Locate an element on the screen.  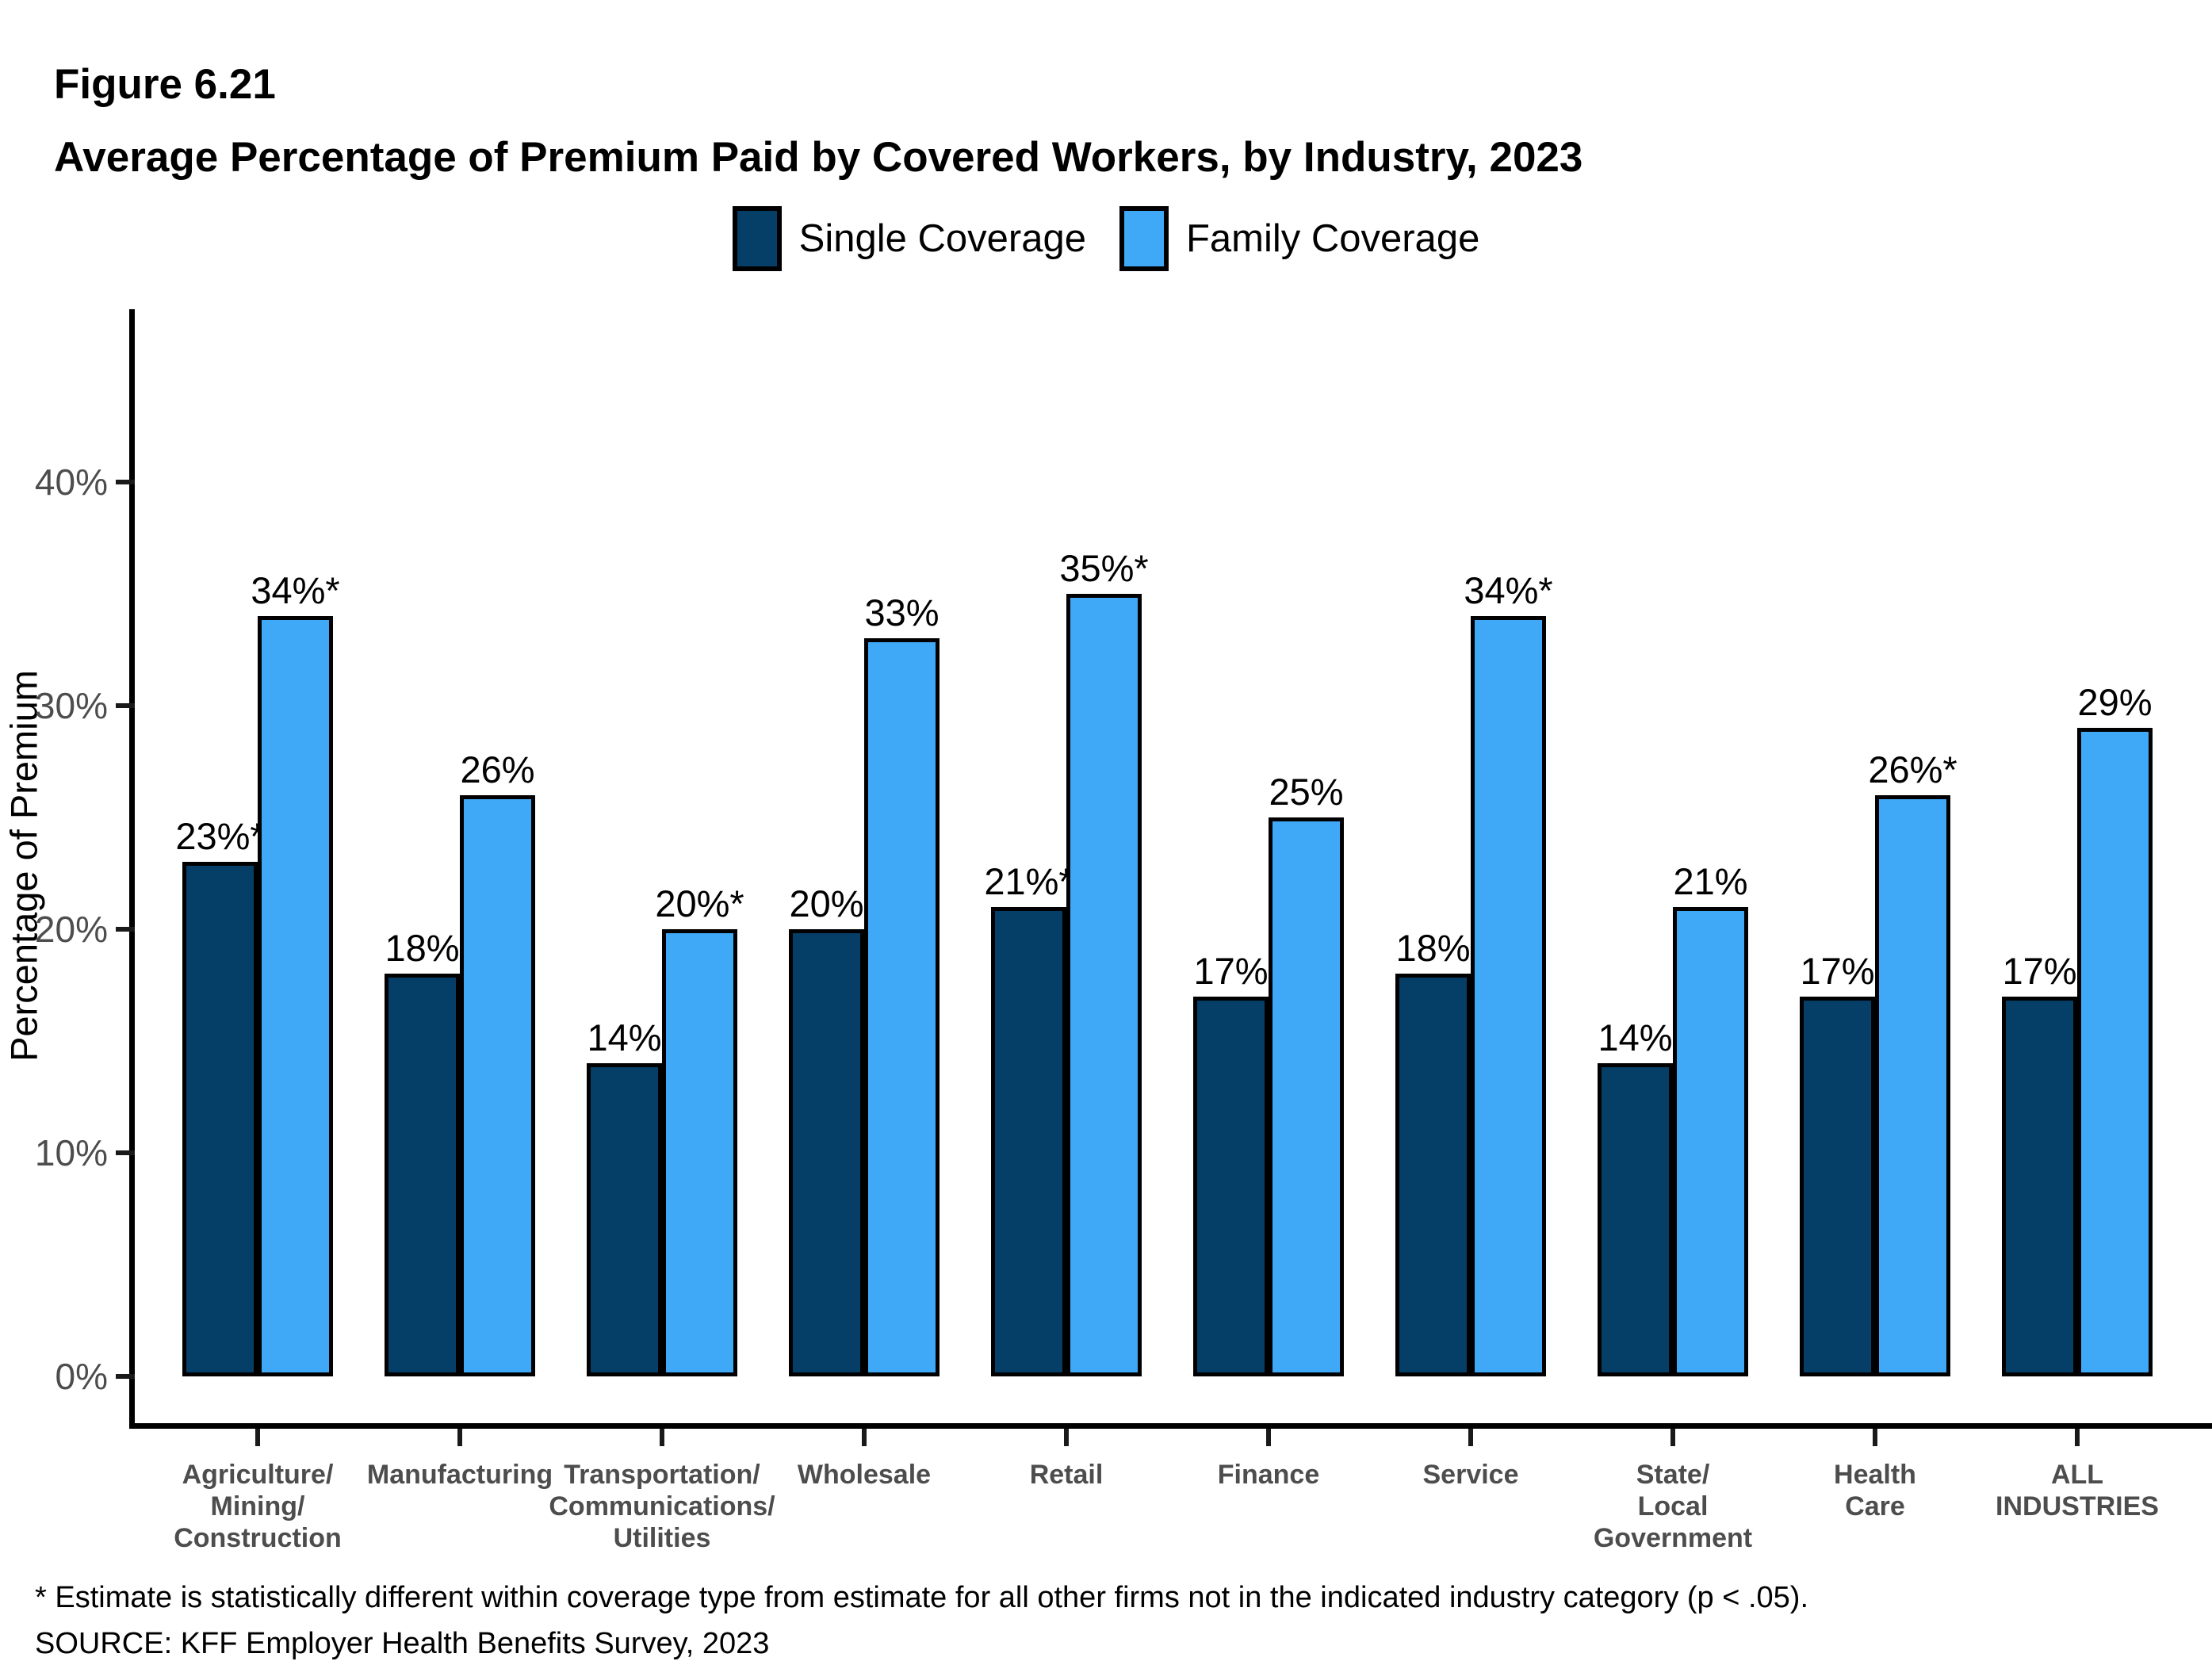
category-label: Finance is located at coordinates (1268, 1475).